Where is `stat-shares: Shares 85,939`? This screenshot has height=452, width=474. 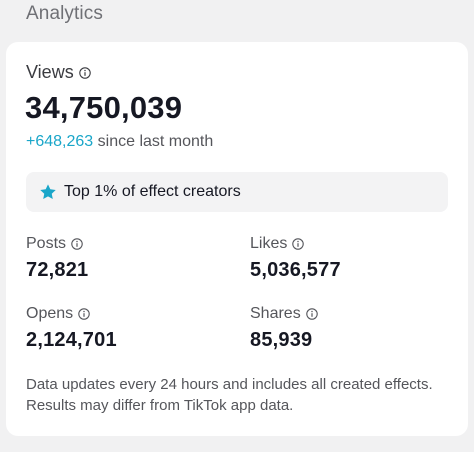 stat-shares: Shares 85,939 is located at coordinates (284, 328).